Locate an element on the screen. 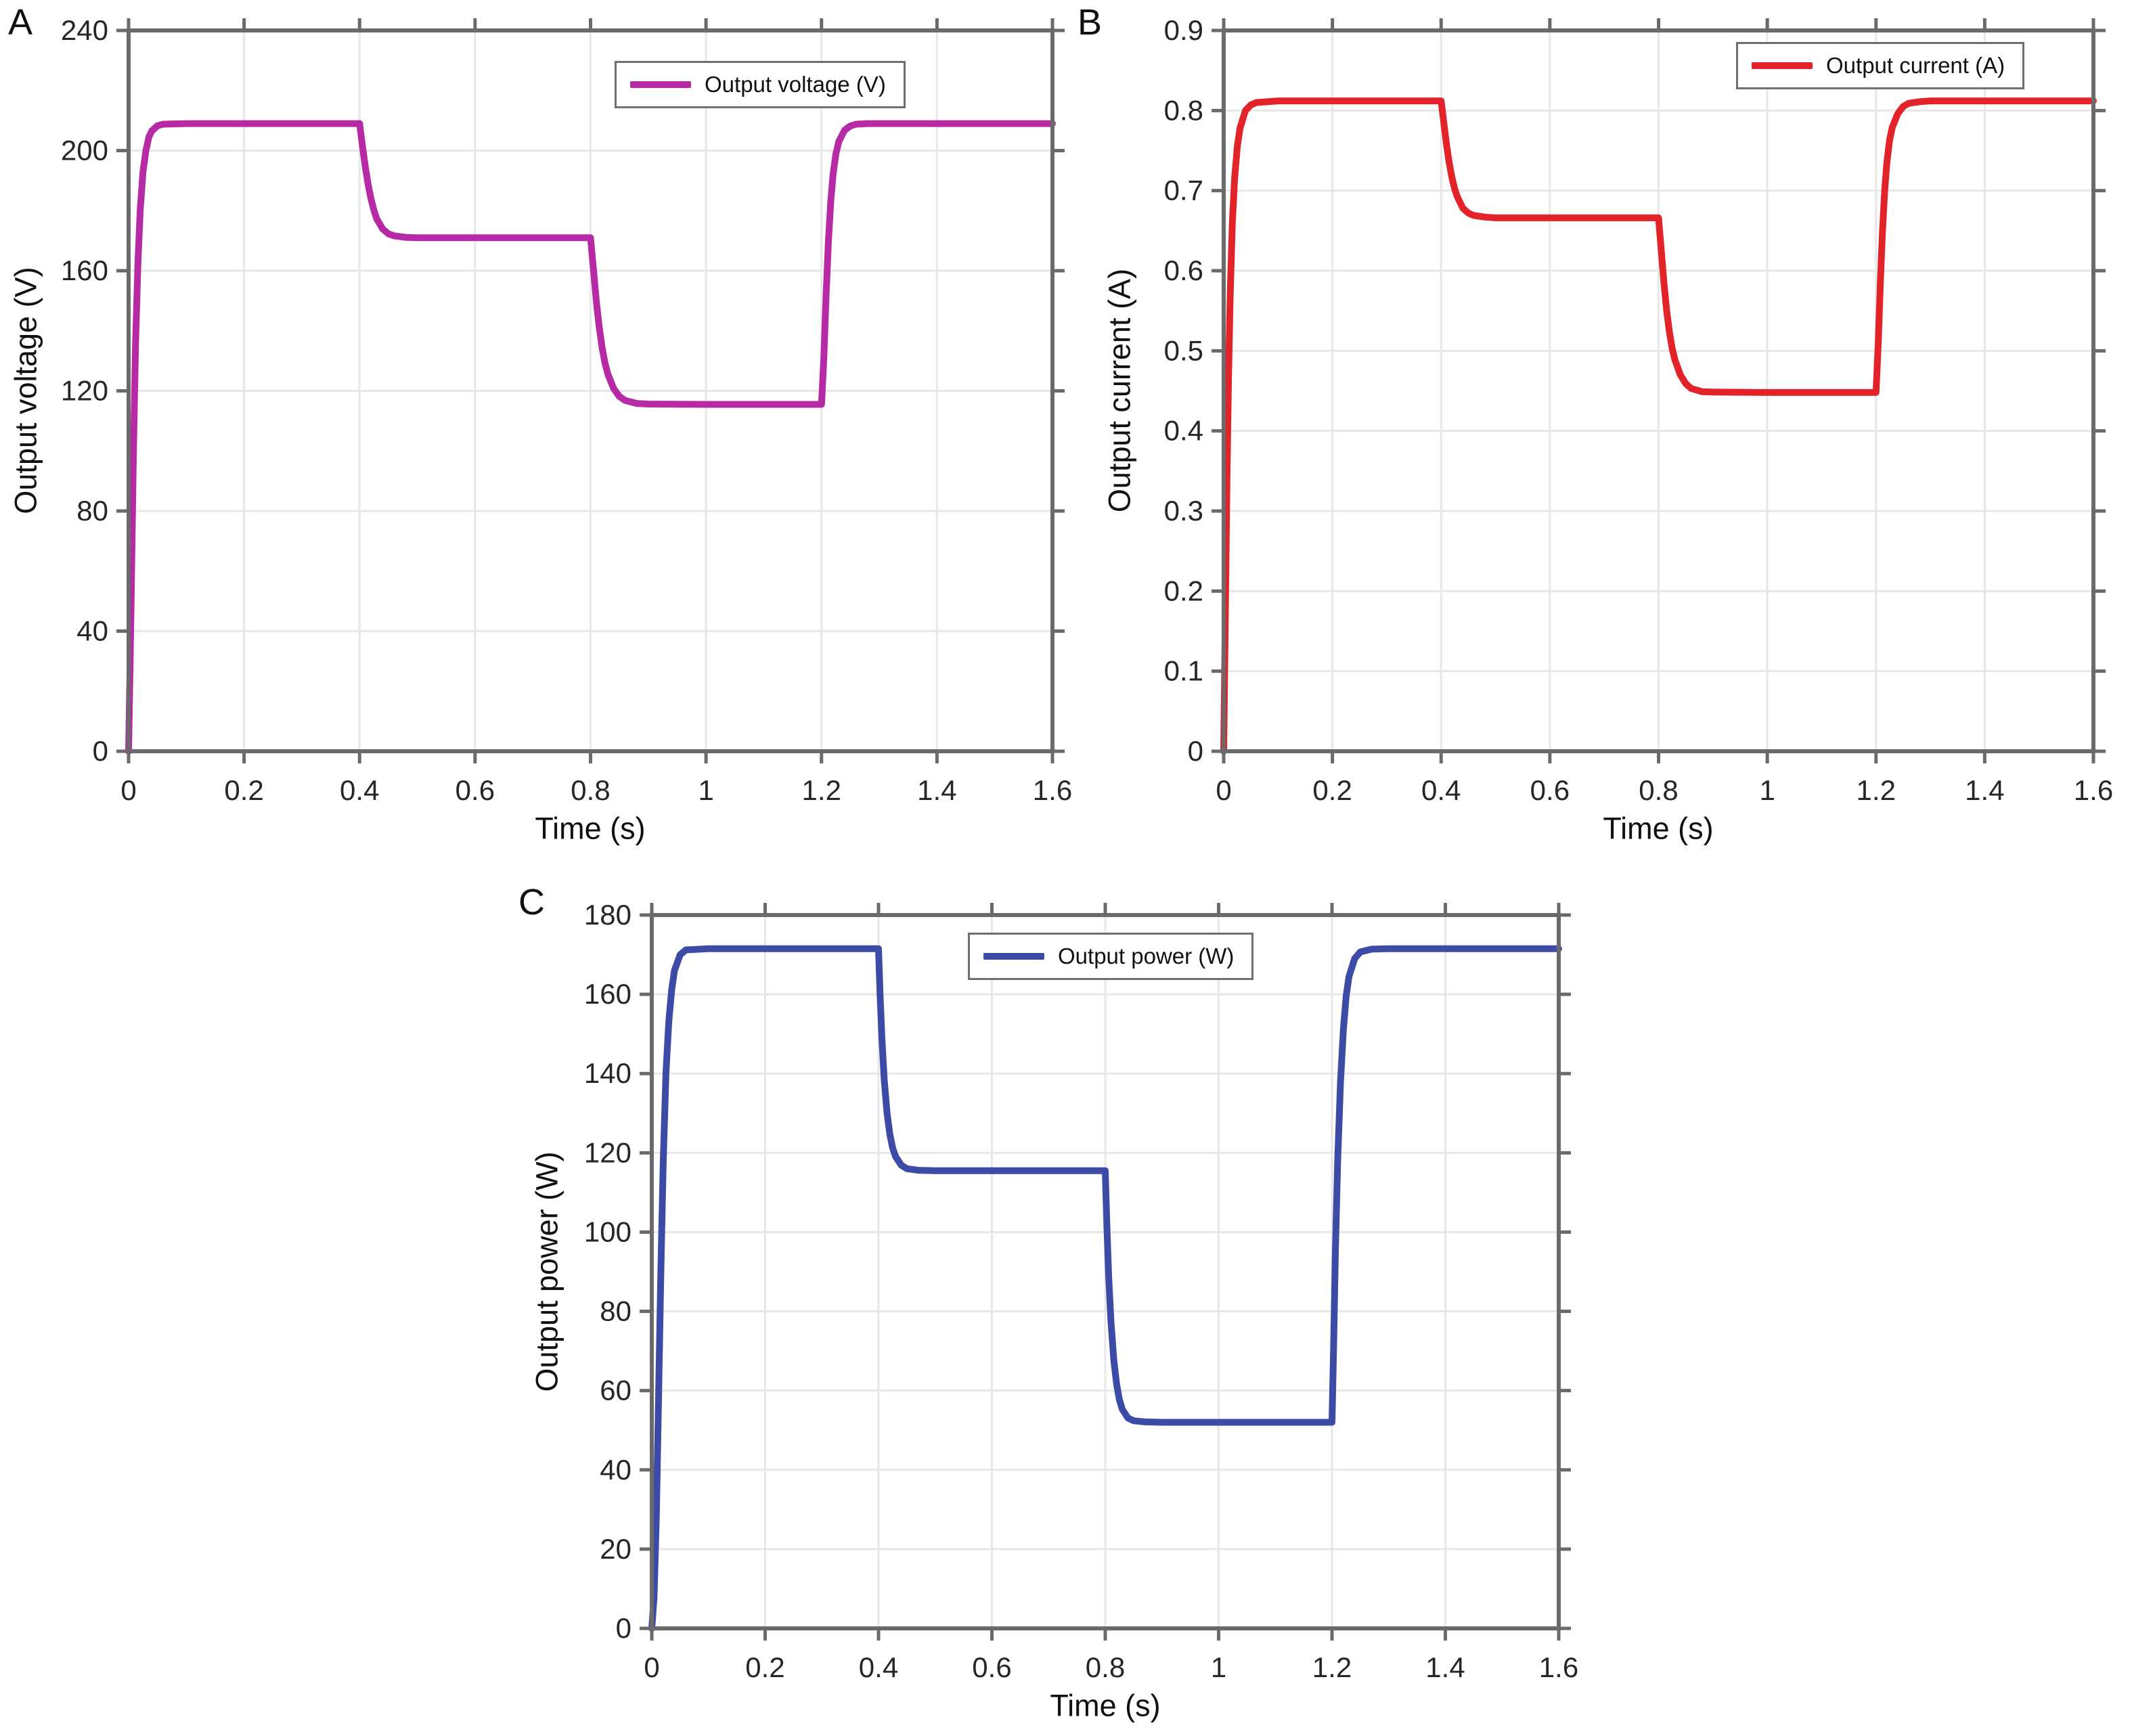 This screenshot has height=1736, width=2132. current-y-tick-label: 0.8 is located at coordinates (1183, 110).